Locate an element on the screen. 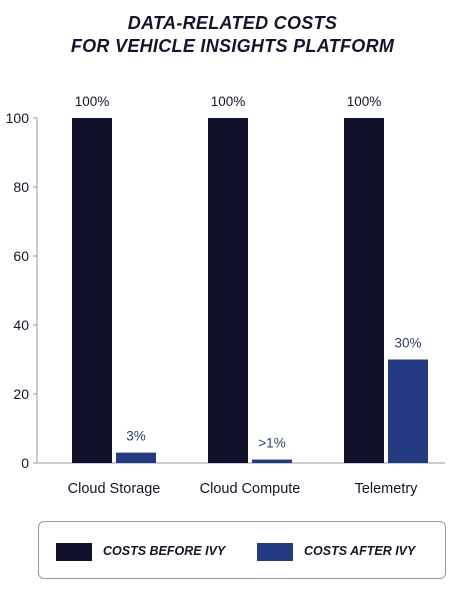 The image size is (465, 597). data-label: >1% is located at coordinates (271, 443).